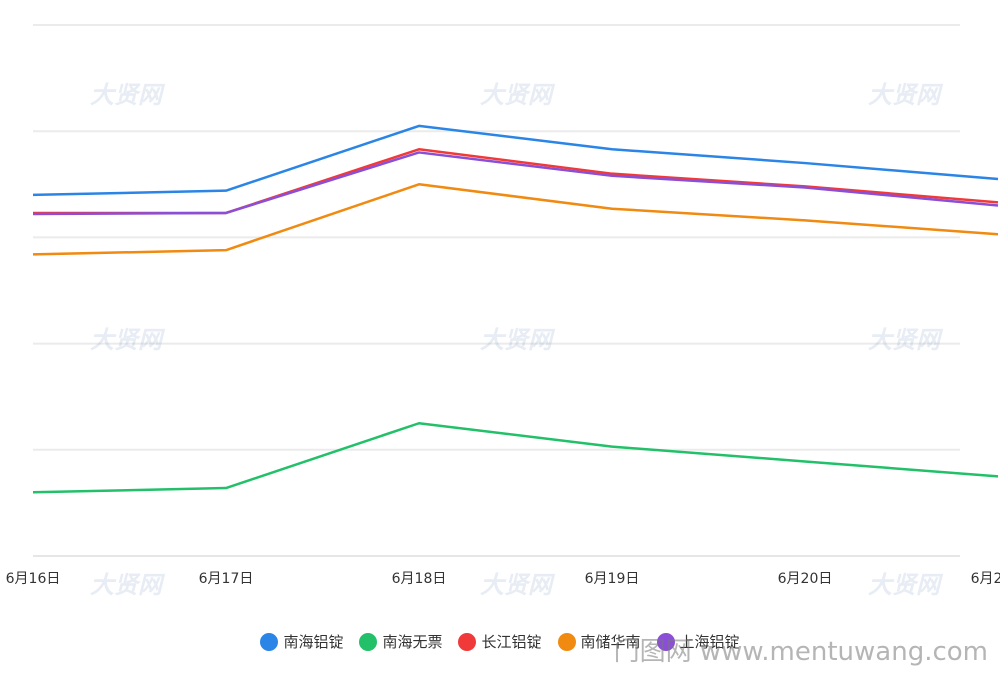 Image resolution: width=1000 pixels, height=676 pixels. What do you see at coordinates (226, 579) in the screenshot?
I see `x-tick-label: 6月17日` at bounding box center [226, 579].